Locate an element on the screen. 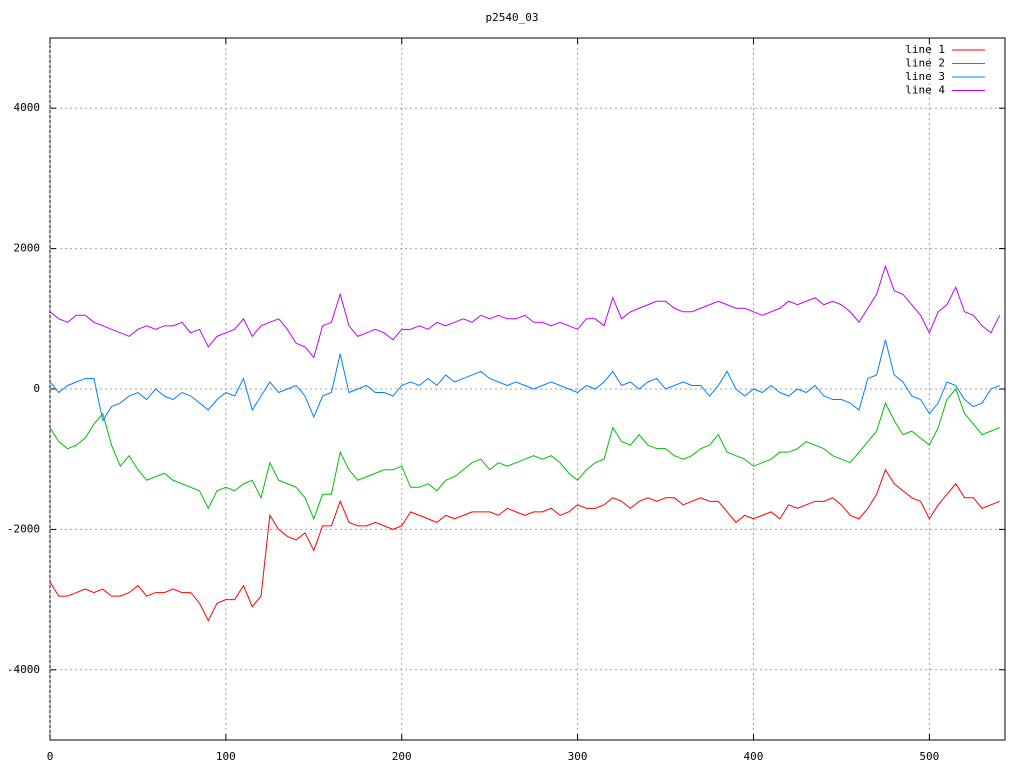  x-tick-label: 200 is located at coordinates (402, 756).